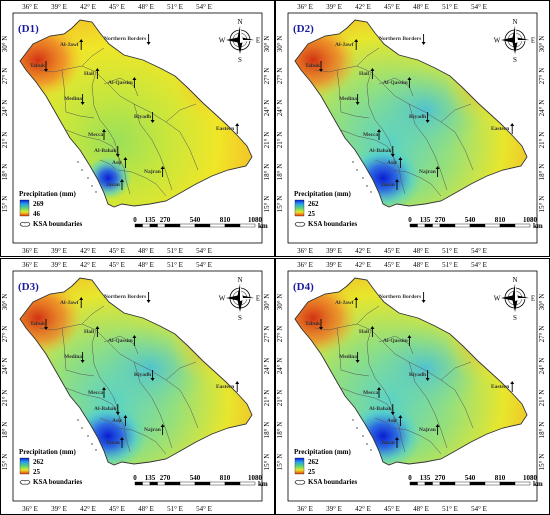 Image resolution: width=550 pixels, height=515 pixels. Describe the element at coordinates (5, 76) in the screenshot. I see `latitude-tick-label-left: 27° N` at that location.